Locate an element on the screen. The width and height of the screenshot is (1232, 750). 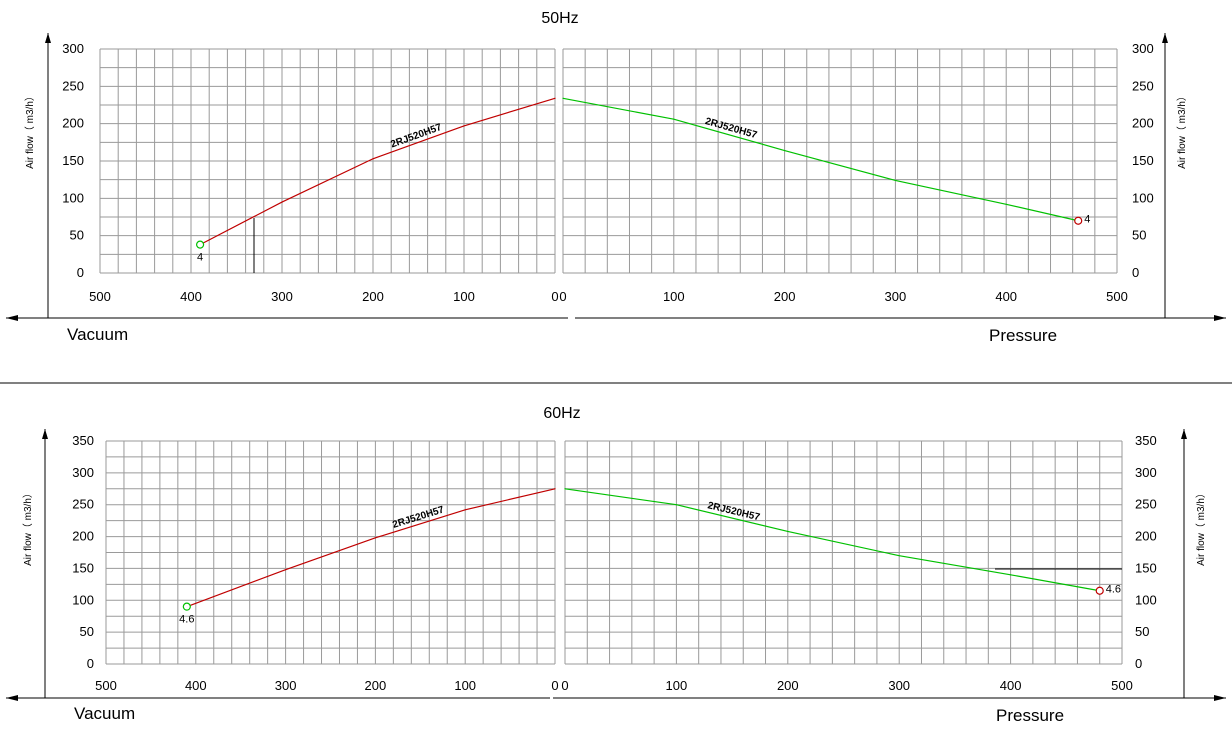
y-tick-label-left: 350 is located at coordinates (83, 440).